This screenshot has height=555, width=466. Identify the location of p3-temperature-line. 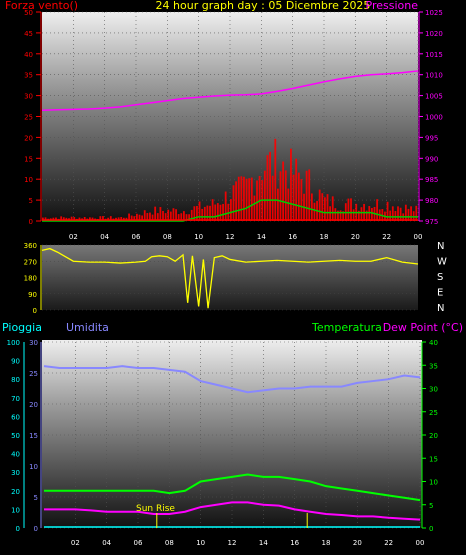
(232, 487).